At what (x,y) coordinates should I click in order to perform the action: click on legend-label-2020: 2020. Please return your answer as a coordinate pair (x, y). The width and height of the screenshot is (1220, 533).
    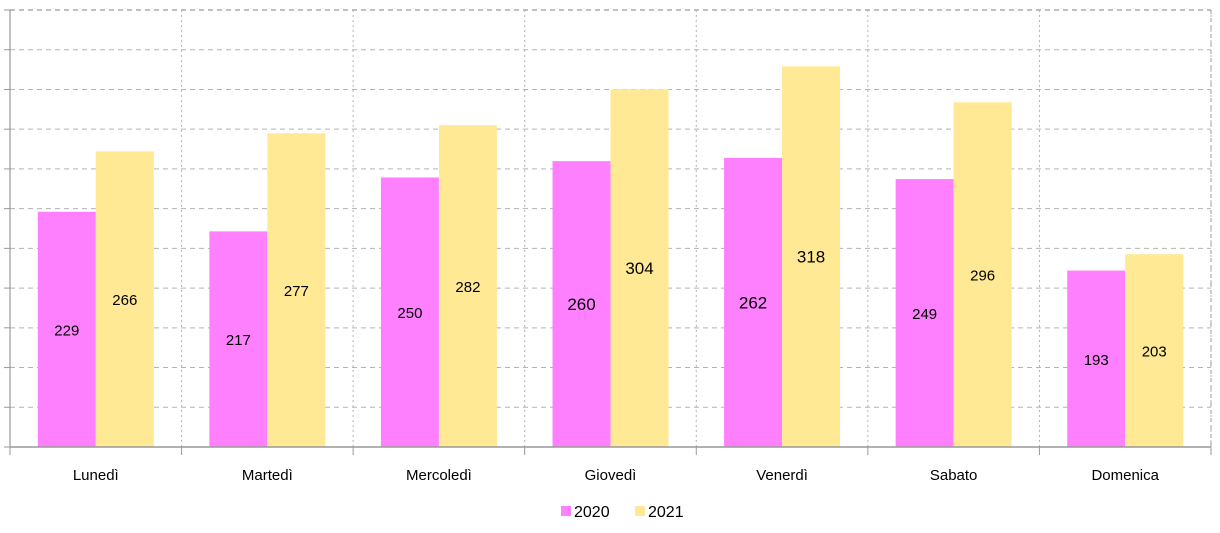
    Looking at the image, I should click on (592, 512).